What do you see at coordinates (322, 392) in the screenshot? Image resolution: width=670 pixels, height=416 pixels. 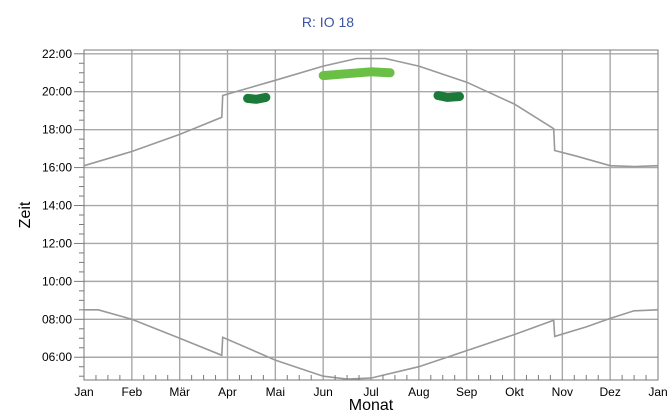 I see `x-tick-label: Jun` at bounding box center [322, 392].